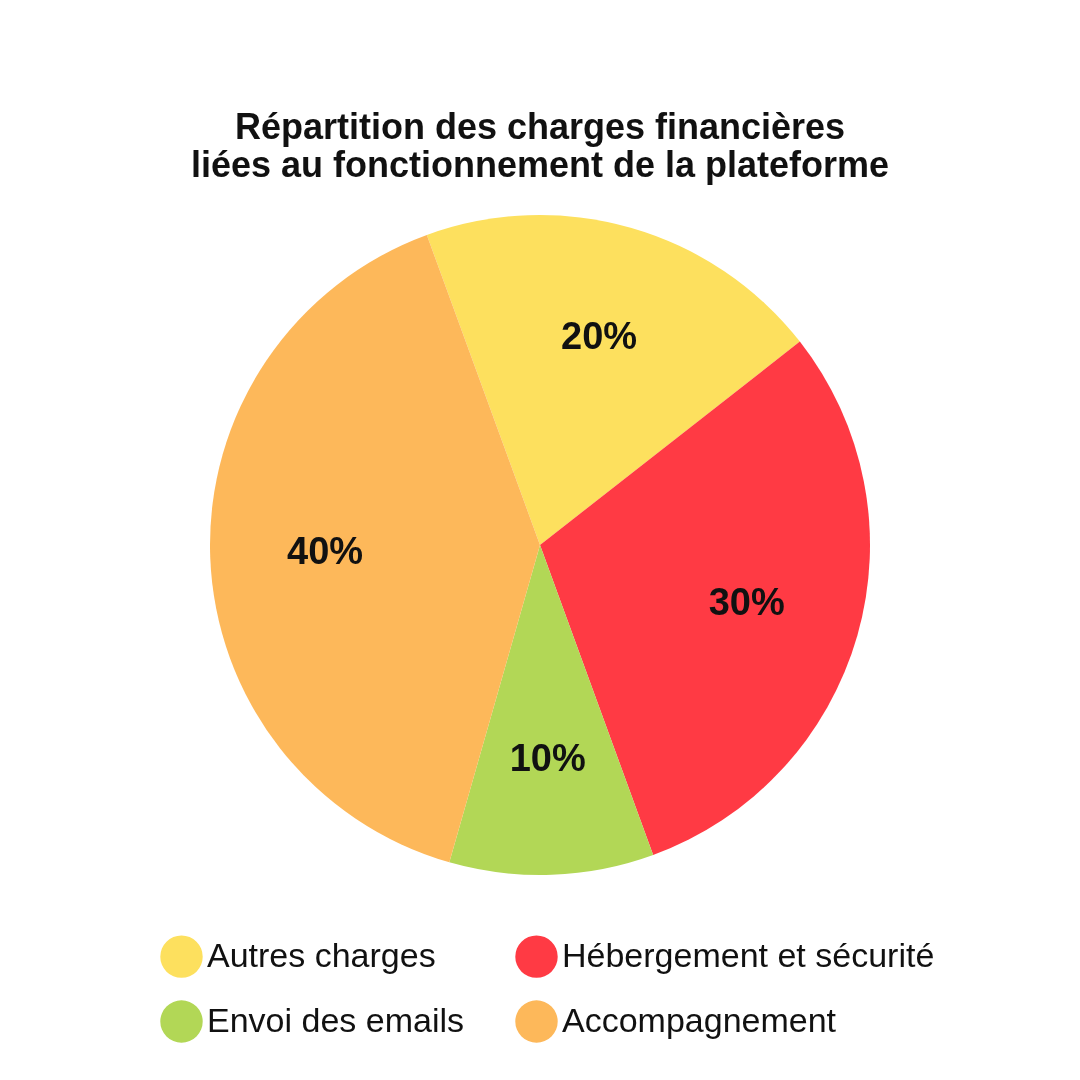 The height and width of the screenshot is (1080, 1080). Describe the element at coordinates (746, 602) in the screenshot. I see `data-label: 30%` at that location.